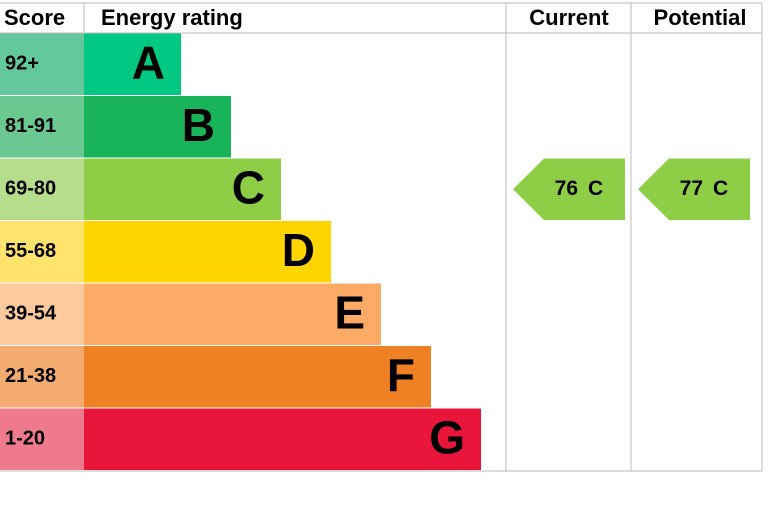  What do you see at coordinates (148, 62) in the screenshot?
I see `rating-letter: A` at bounding box center [148, 62].